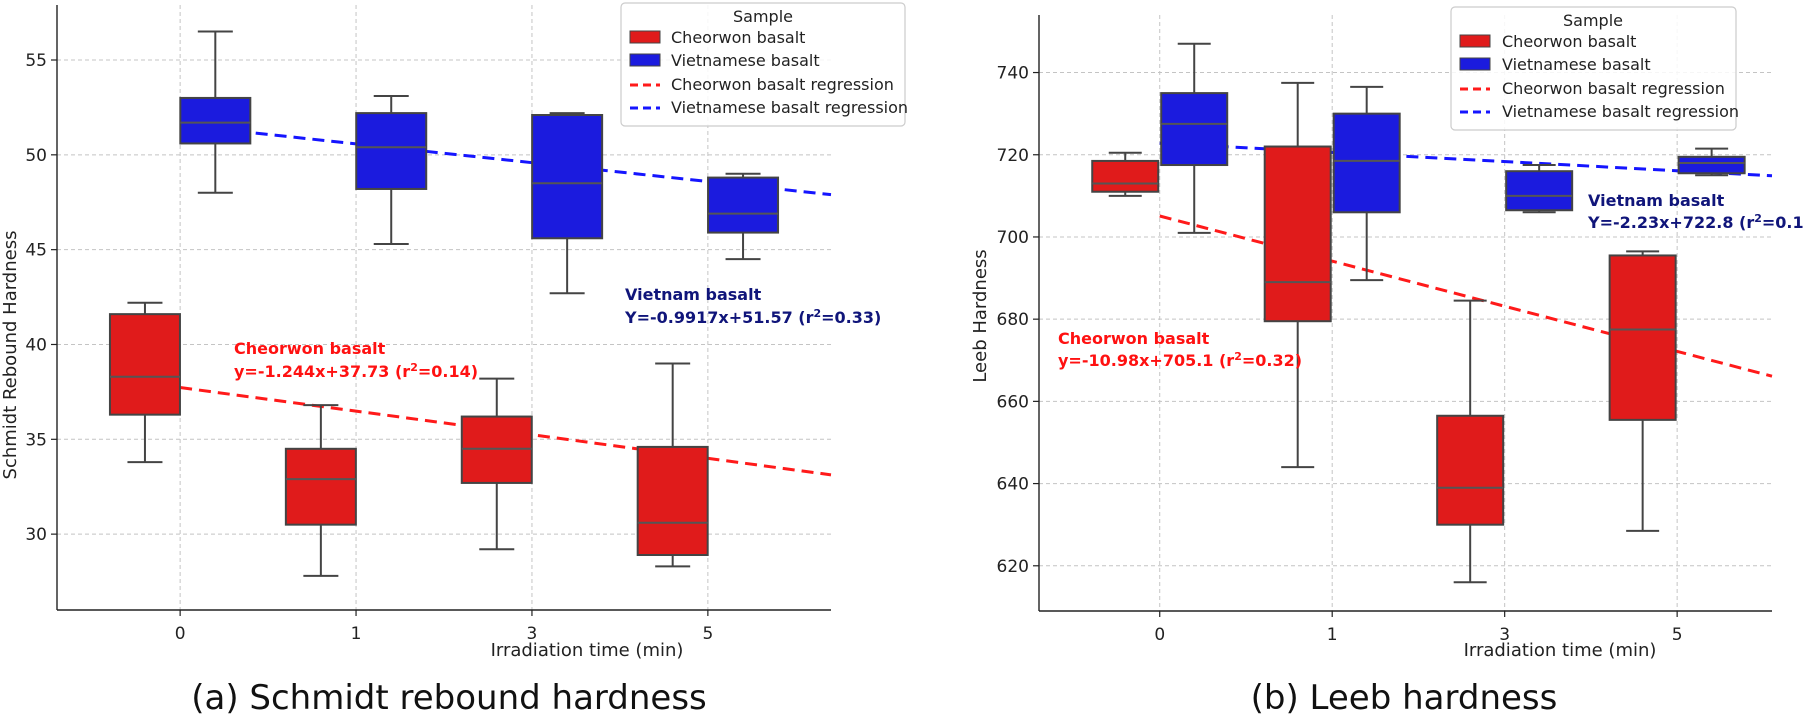 The width and height of the screenshot is (1804, 717). Describe the element at coordinates (587, 650) in the screenshot. I see `panel-a-x-axis-label: Irradiation time (min)` at that location.